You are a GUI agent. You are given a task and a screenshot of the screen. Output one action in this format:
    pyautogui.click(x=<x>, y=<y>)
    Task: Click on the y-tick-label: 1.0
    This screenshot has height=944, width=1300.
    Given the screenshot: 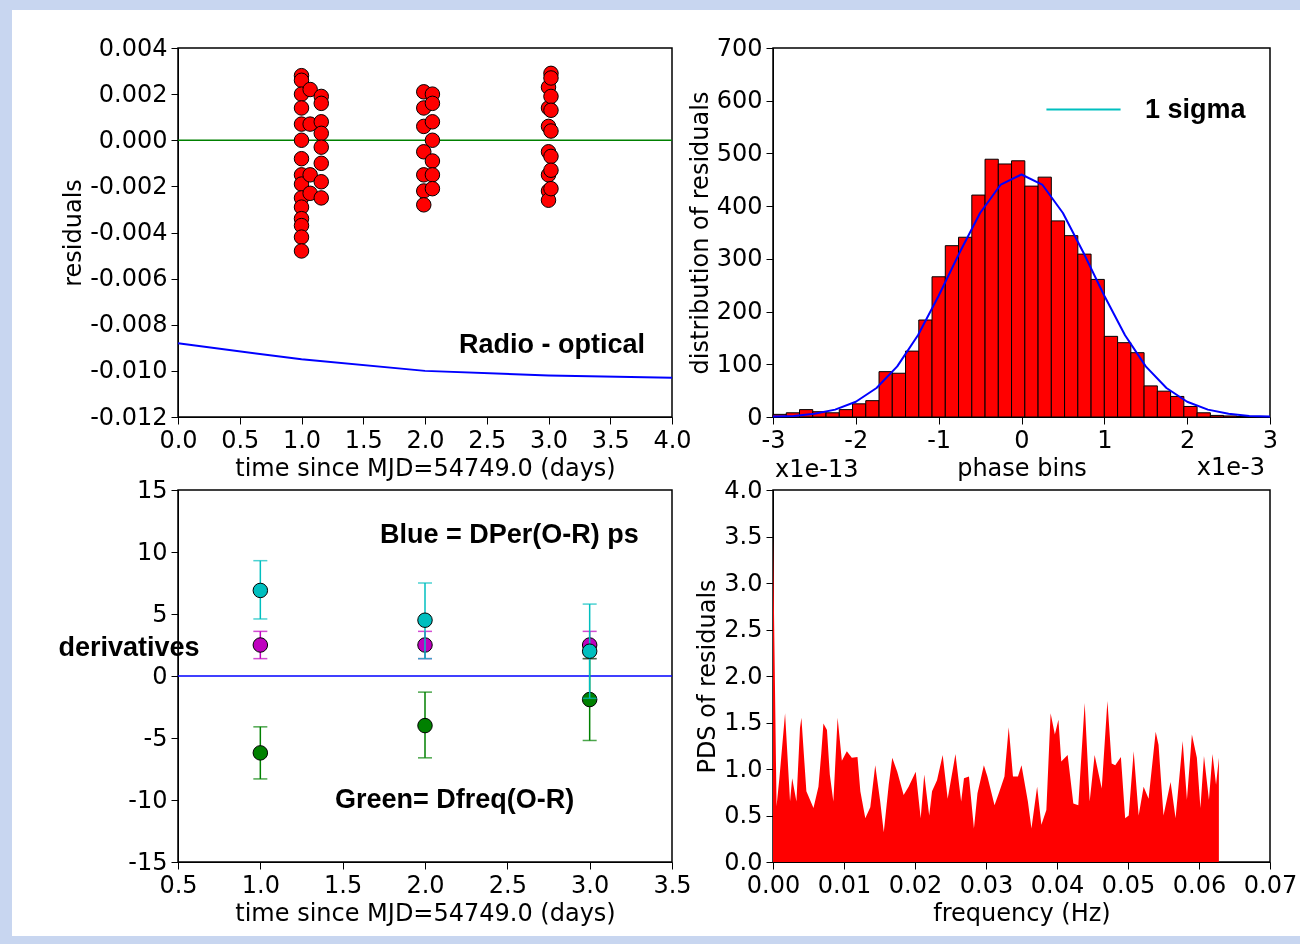 What is the action you would take?
    pyautogui.click(x=743, y=768)
    